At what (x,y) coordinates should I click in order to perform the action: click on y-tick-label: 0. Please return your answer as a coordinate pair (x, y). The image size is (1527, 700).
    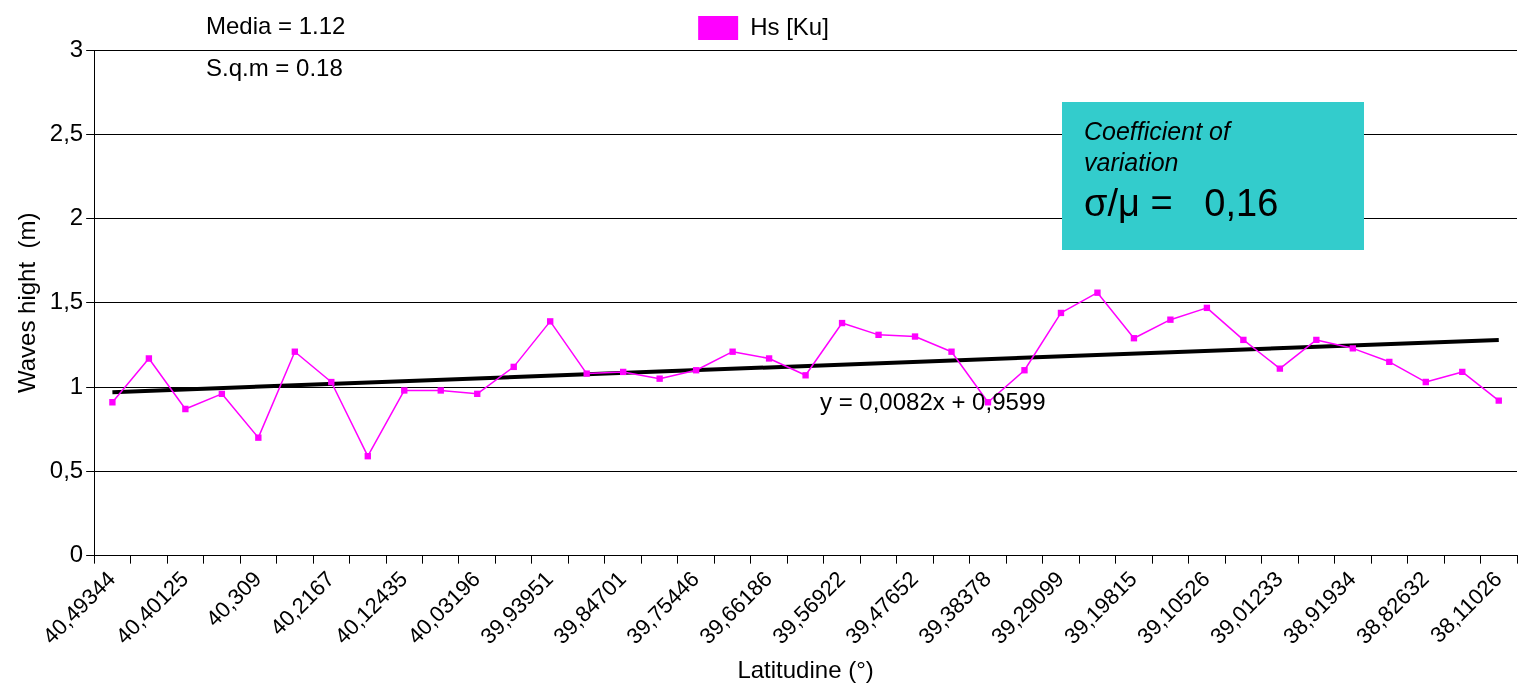
    Looking at the image, I should click on (76, 554).